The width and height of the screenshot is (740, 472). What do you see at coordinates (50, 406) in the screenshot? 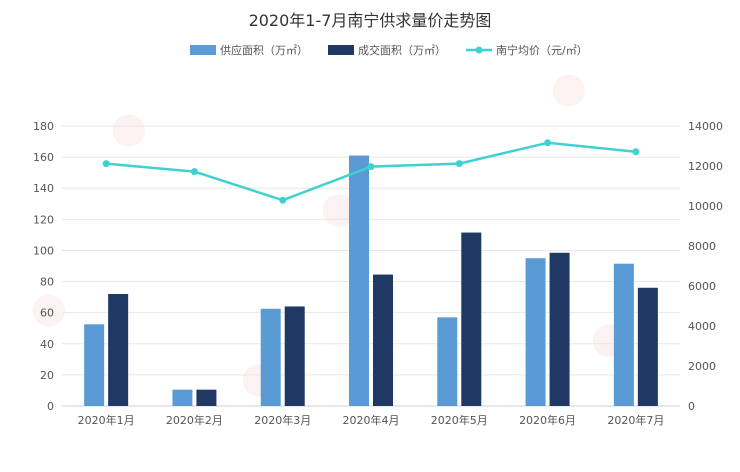
I see `y-left-tick-label: 0` at bounding box center [50, 406].